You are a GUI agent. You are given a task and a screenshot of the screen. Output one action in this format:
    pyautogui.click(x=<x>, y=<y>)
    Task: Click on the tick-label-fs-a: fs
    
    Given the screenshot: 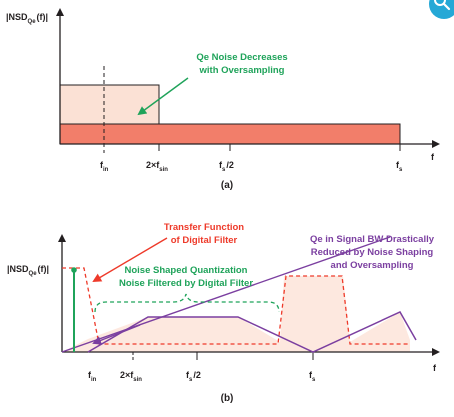 What is the action you would take?
    pyautogui.click(x=399, y=166)
    